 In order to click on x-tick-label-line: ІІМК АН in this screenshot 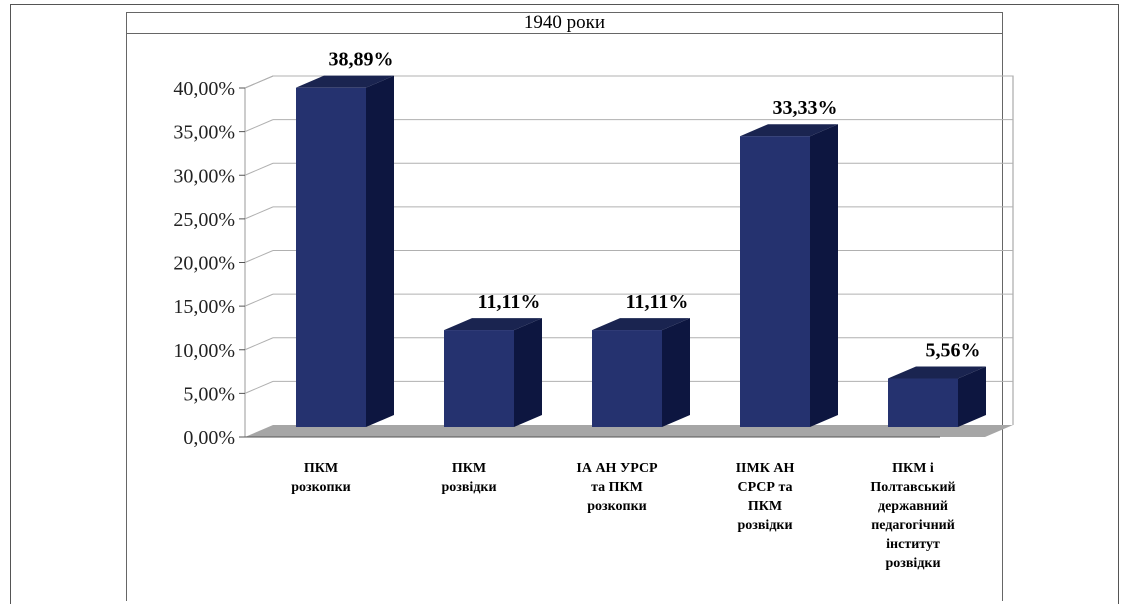, I will do `click(765, 468)`.